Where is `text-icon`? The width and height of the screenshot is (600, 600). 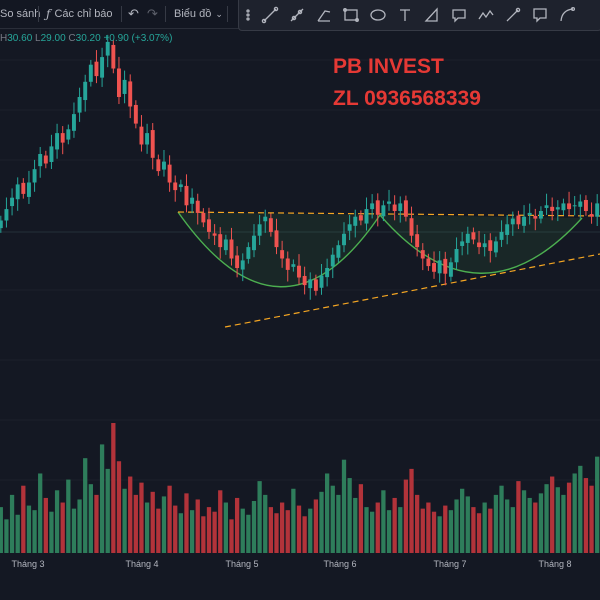 text-icon is located at coordinates (405, 15).